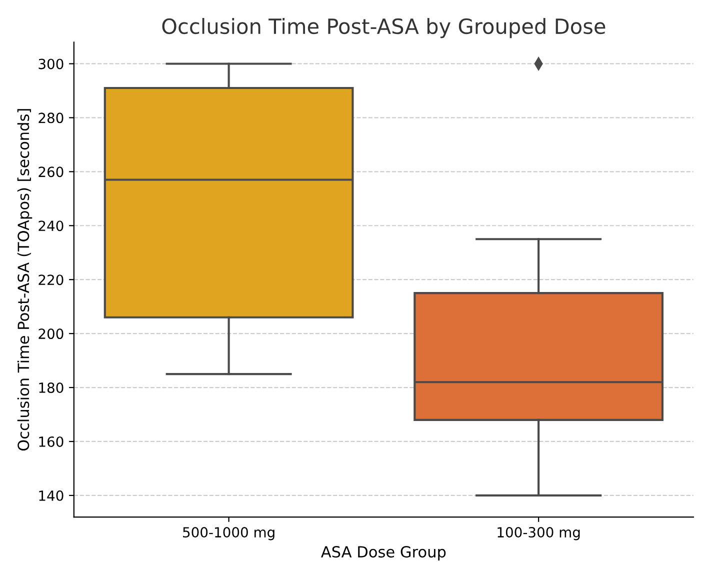 This screenshot has width=704, height=562. What do you see at coordinates (51, 64) in the screenshot?
I see `y-tick-label: 300` at bounding box center [51, 64].